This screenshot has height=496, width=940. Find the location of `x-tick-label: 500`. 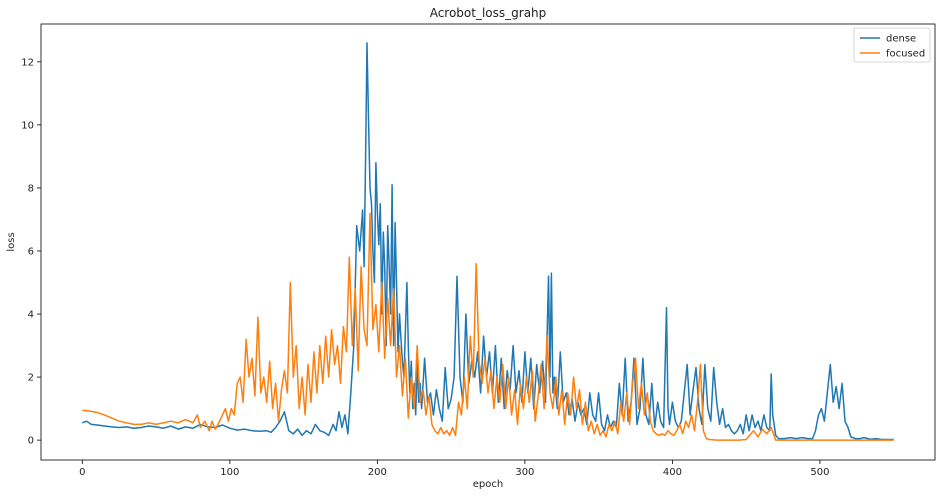

x-tick-label: 500 is located at coordinates (819, 472).